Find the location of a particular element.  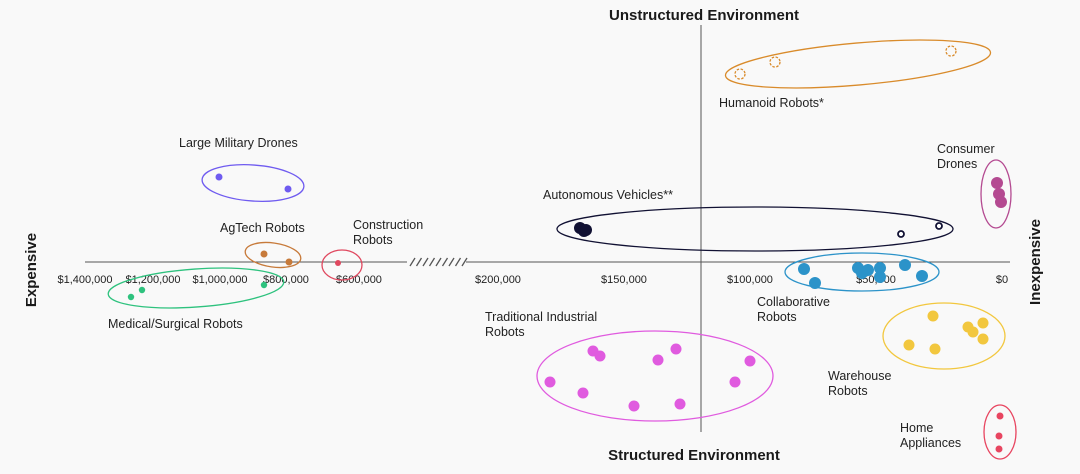

axis-break-marks is located at coordinates (438, 262).